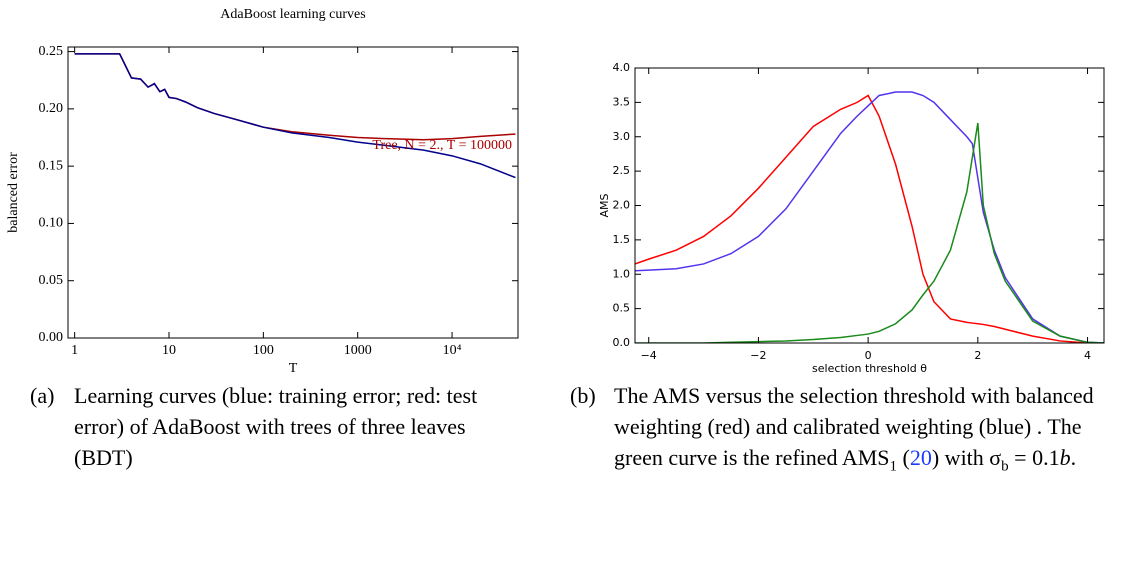  Describe the element at coordinates (452, 350) in the screenshot. I see `x-tick-label: 10⁴` at that location.